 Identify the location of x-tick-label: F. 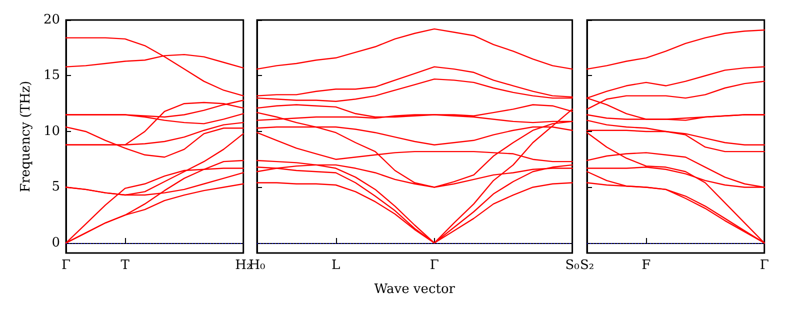
(645, 265).